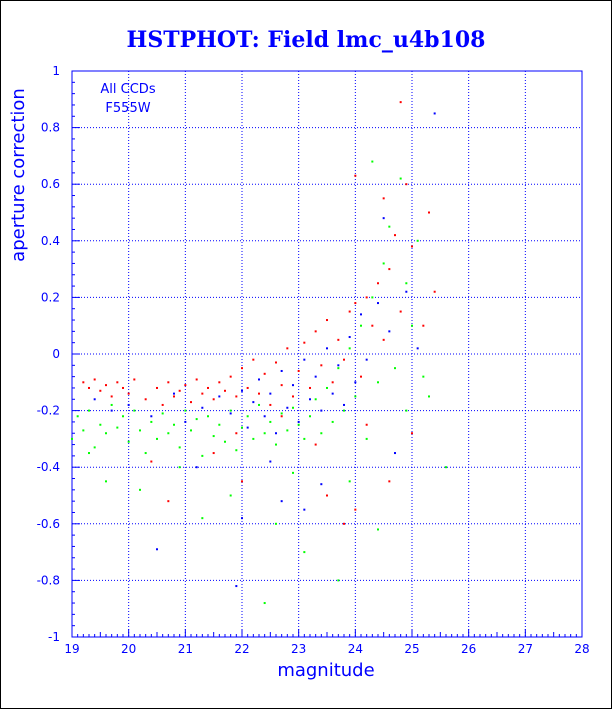  I want to click on x-tick-label: 26, so click(468, 649).